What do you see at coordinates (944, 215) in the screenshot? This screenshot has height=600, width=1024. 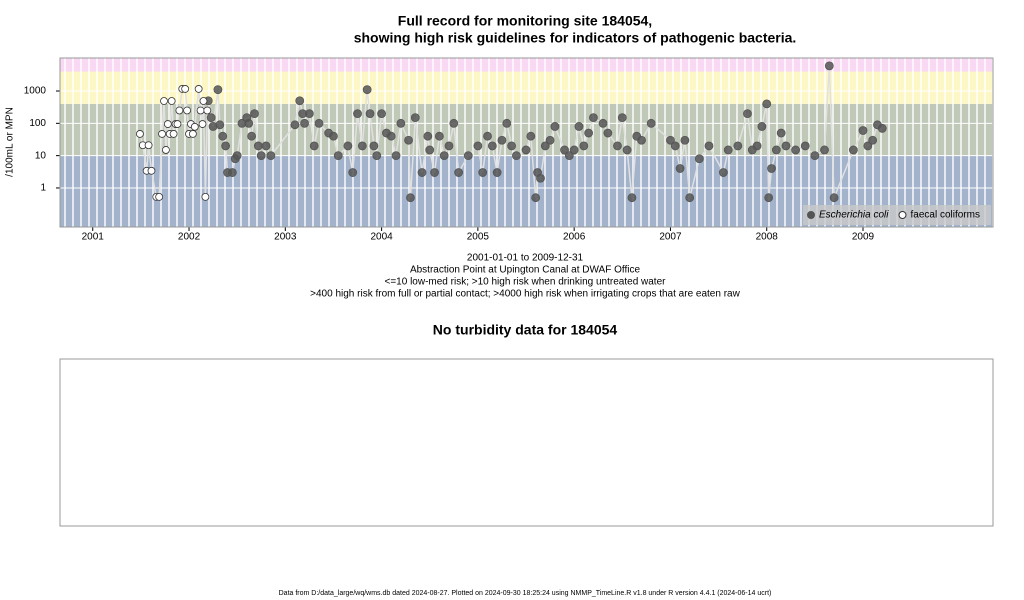 I see `legend-label: faecal coliforms` at bounding box center [944, 215].